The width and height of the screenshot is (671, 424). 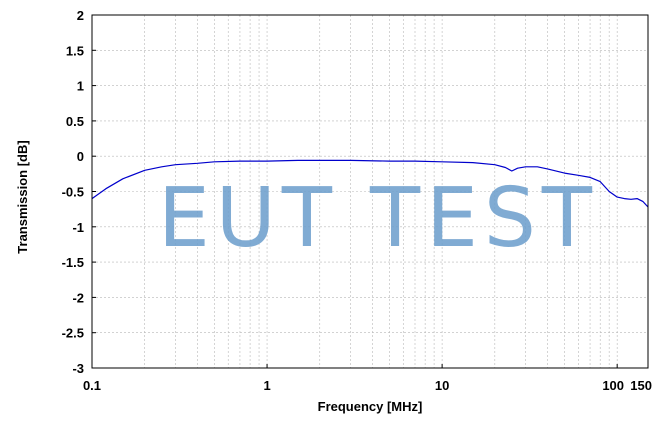 I want to click on x-tick-labels: 0.1 1 10 100 150, so click(x=367, y=378).